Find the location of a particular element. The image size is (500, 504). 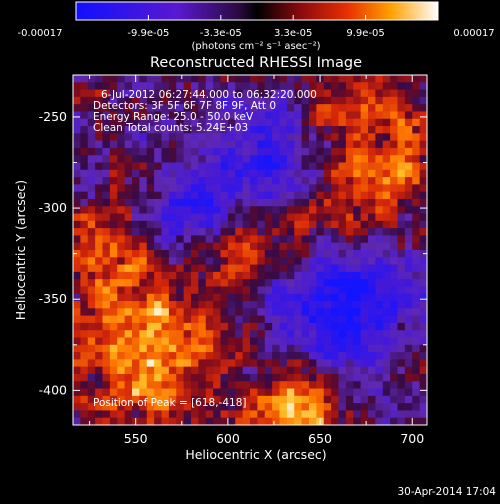

colorbar-tick-label: -3.3e-05 is located at coordinates (221, 33).